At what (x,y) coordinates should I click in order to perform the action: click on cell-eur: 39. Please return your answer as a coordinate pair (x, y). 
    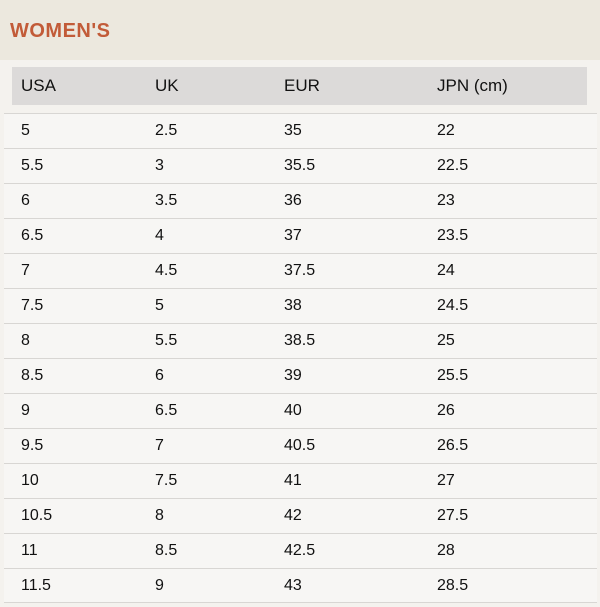
    Looking at the image, I should click on (293, 375).